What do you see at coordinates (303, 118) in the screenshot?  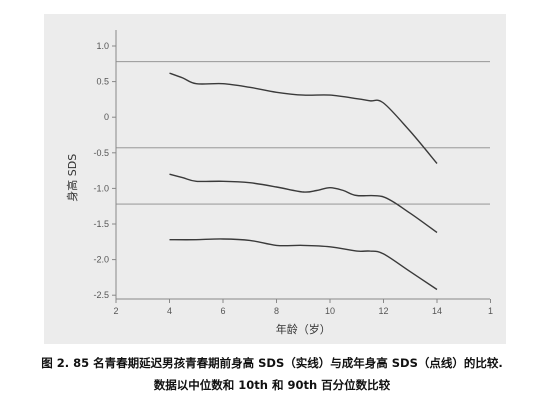 I see `series-line-90th` at bounding box center [303, 118].